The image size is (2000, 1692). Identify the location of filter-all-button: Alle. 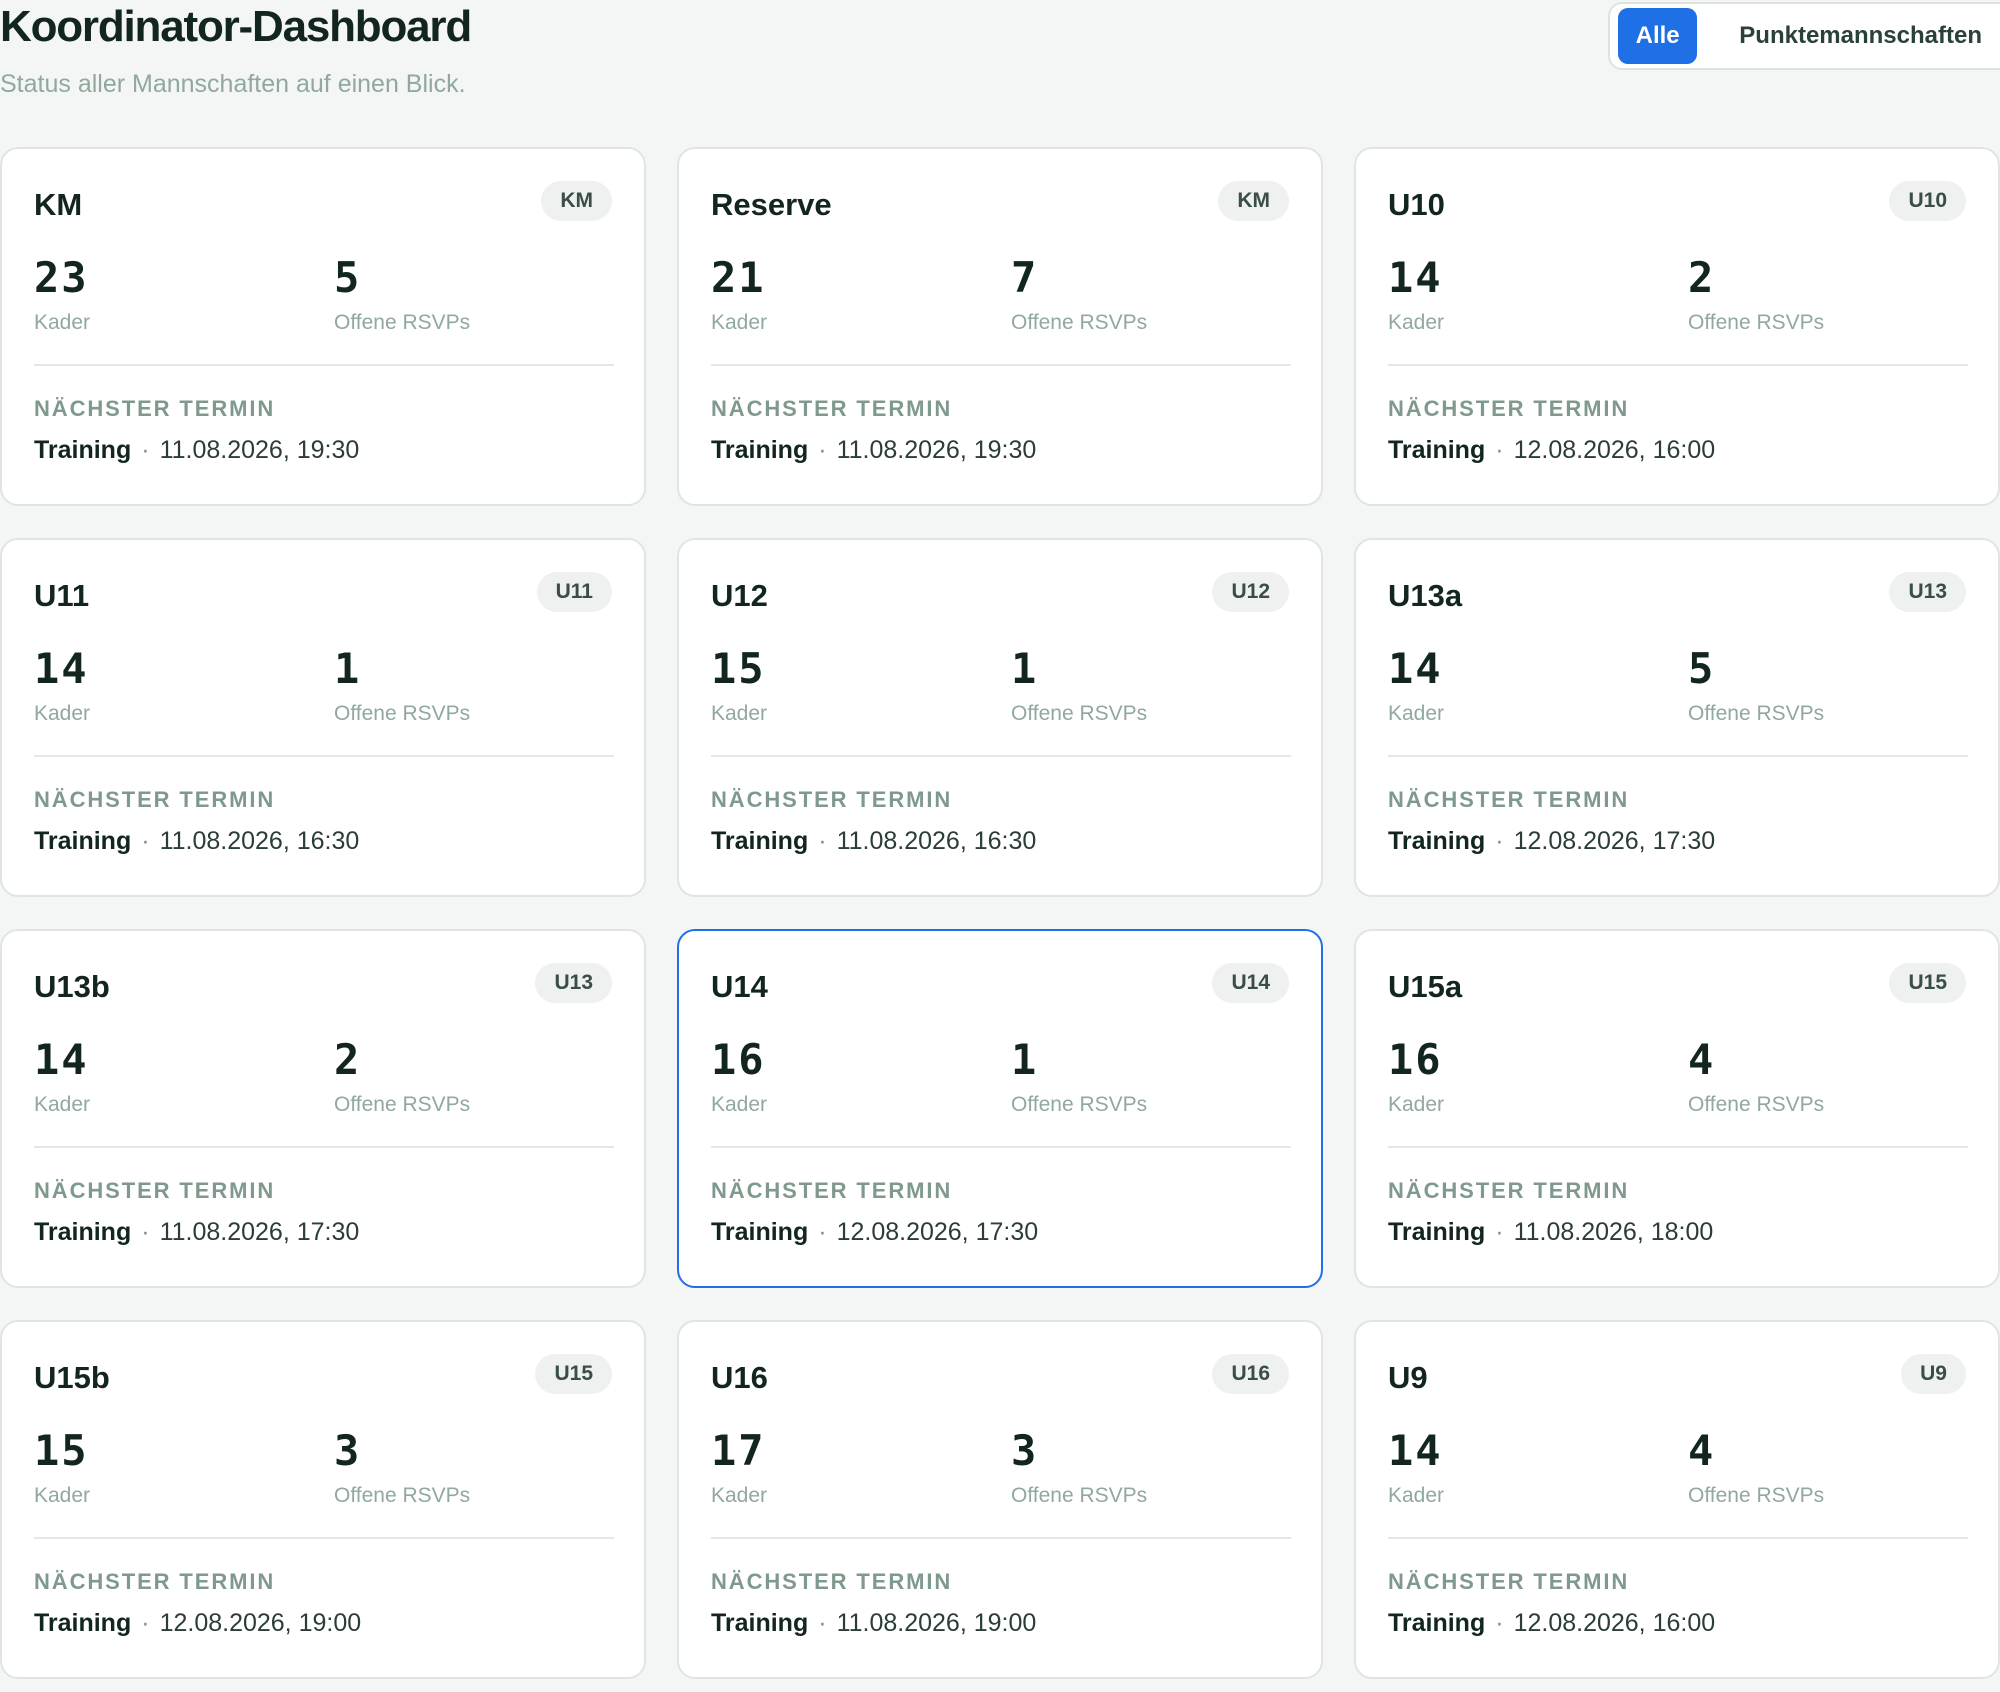
(1658, 36).